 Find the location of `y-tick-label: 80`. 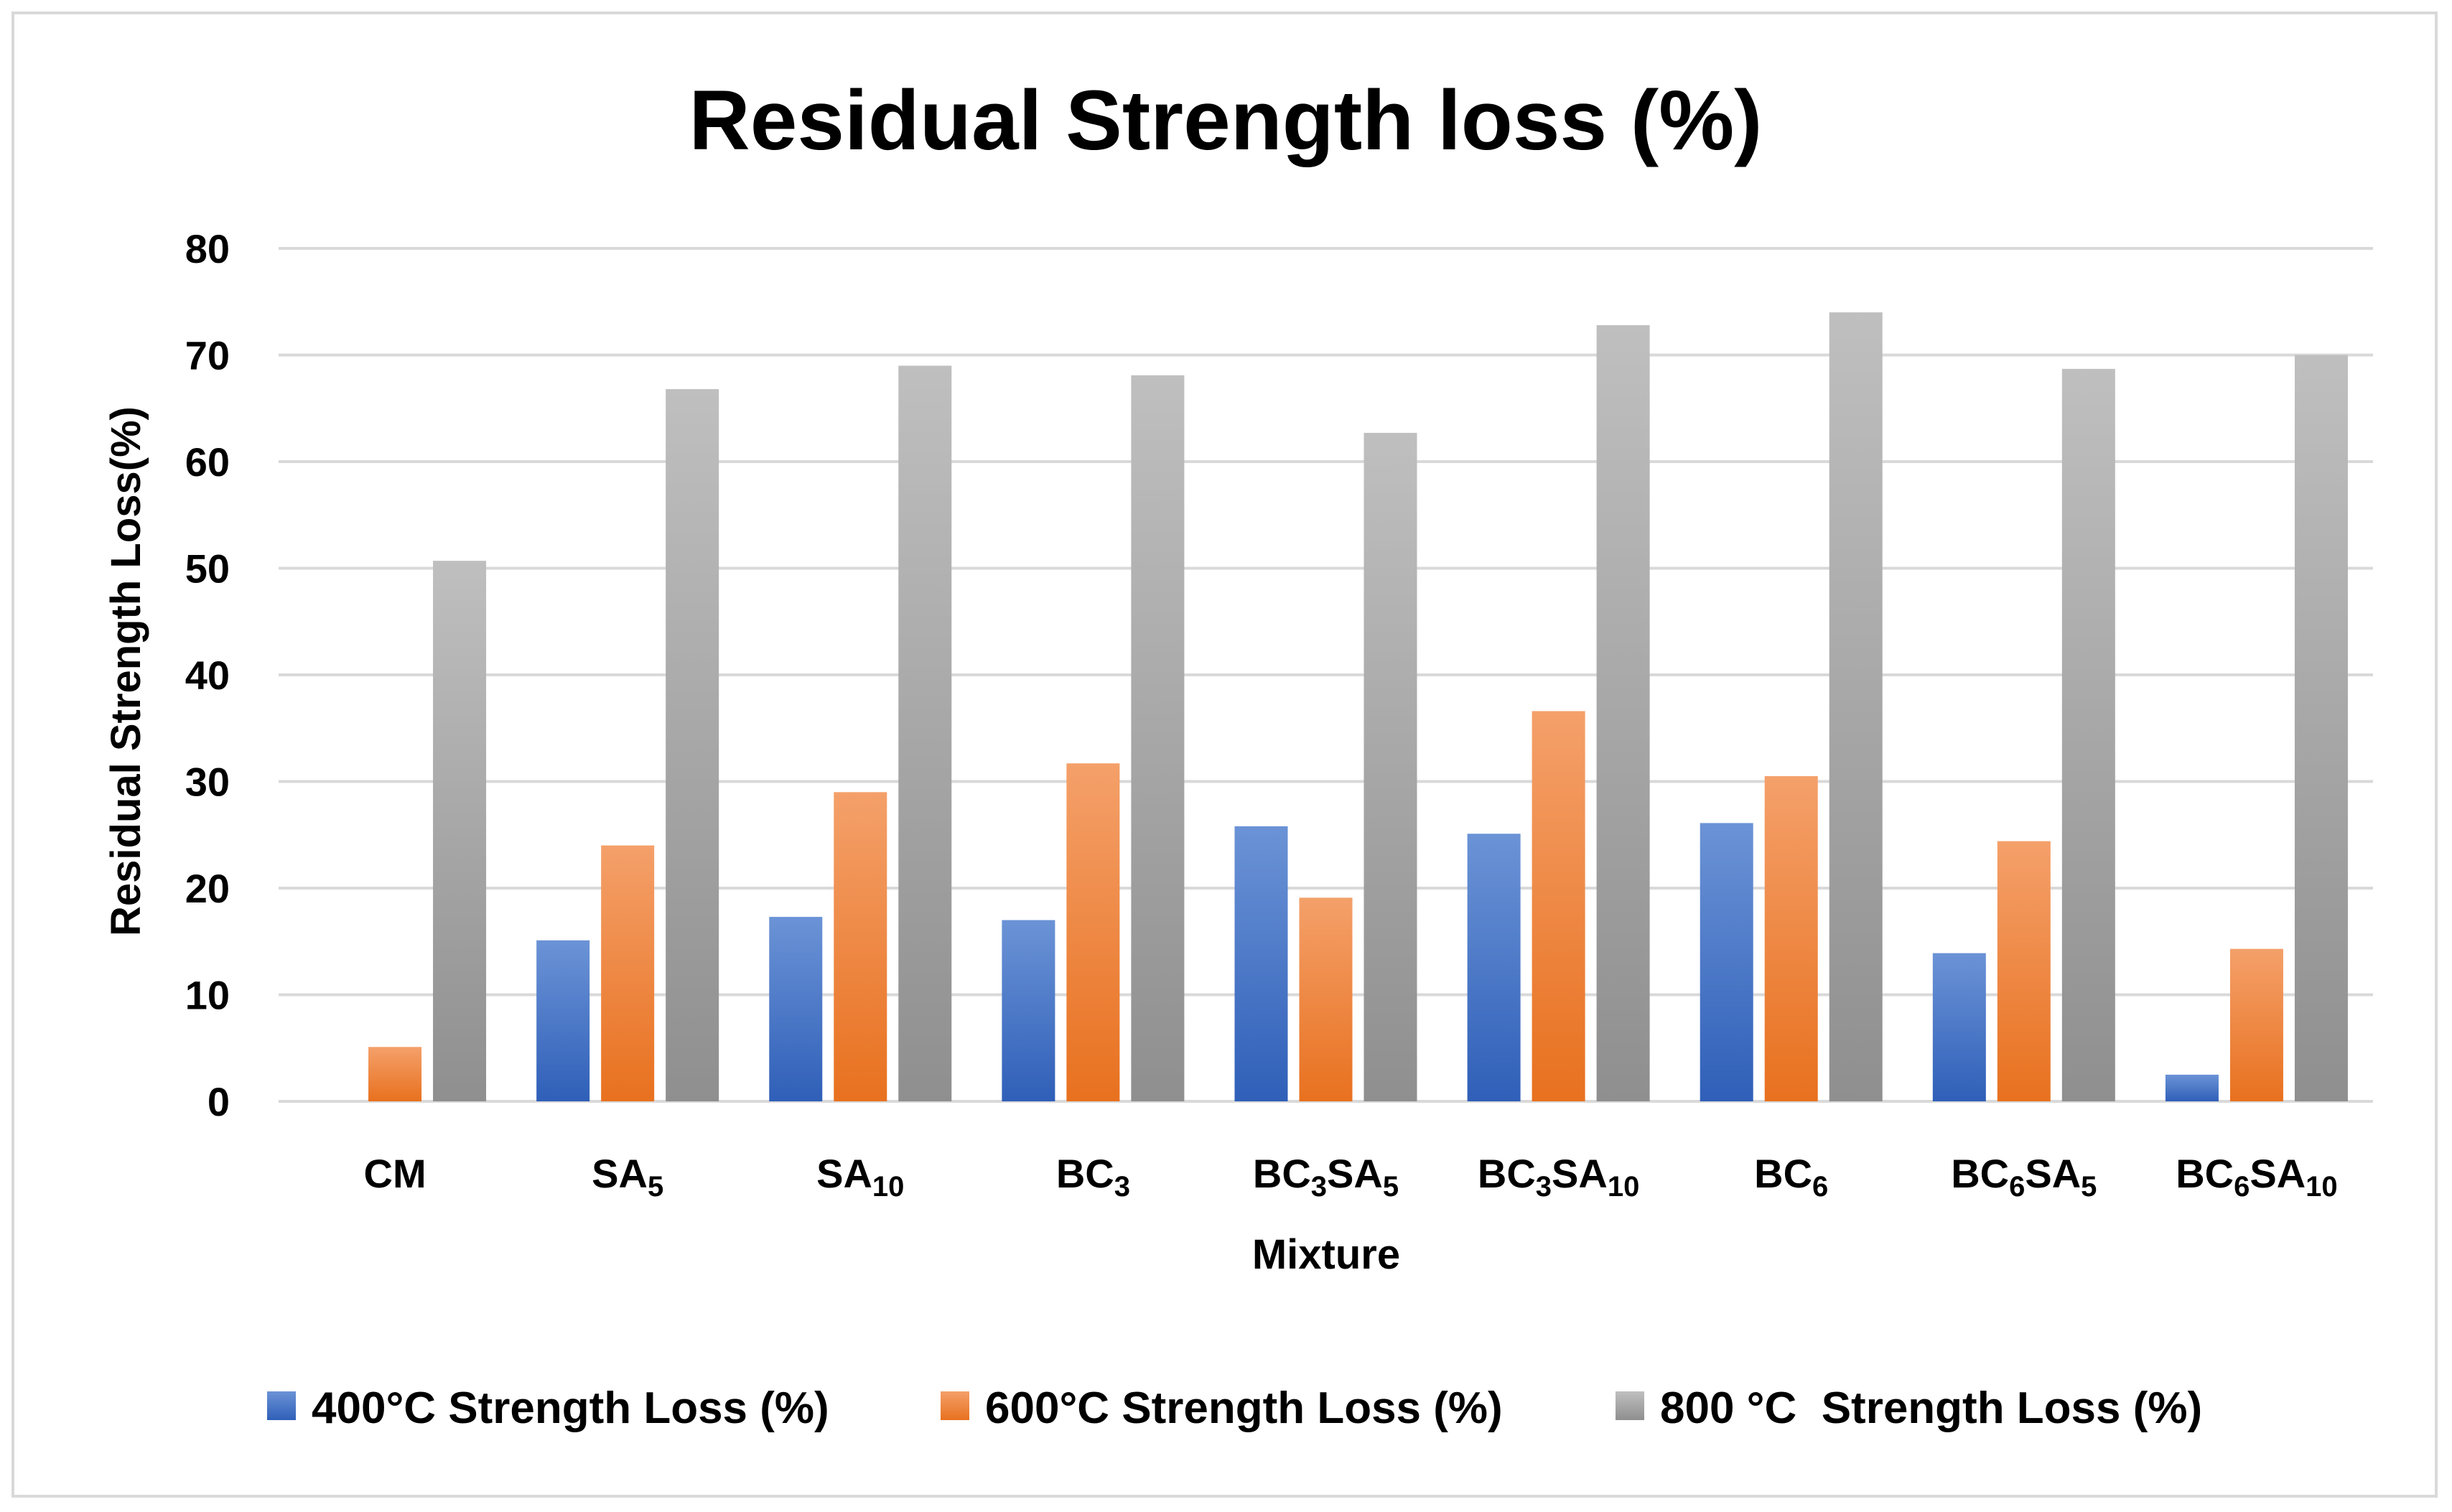

y-tick-label: 80 is located at coordinates (207, 248).